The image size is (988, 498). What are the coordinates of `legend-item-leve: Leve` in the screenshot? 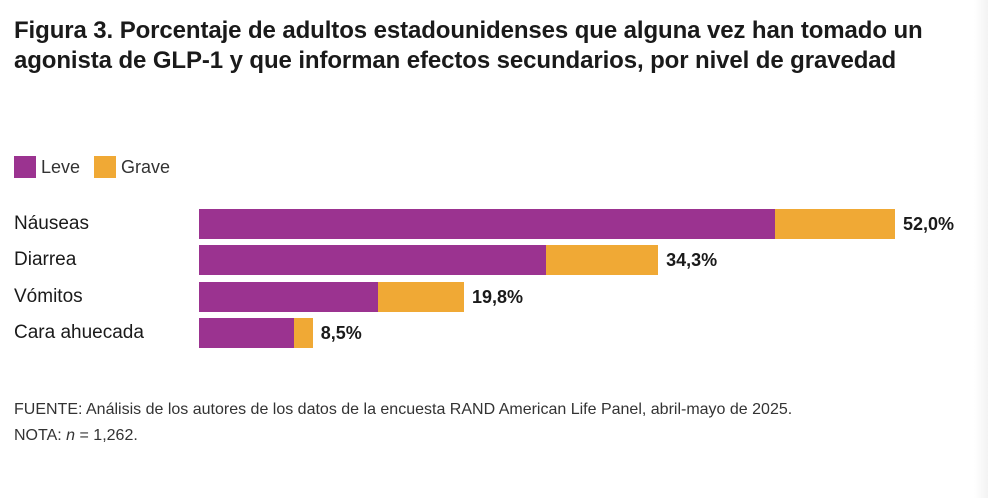 It's located at (47, 167).